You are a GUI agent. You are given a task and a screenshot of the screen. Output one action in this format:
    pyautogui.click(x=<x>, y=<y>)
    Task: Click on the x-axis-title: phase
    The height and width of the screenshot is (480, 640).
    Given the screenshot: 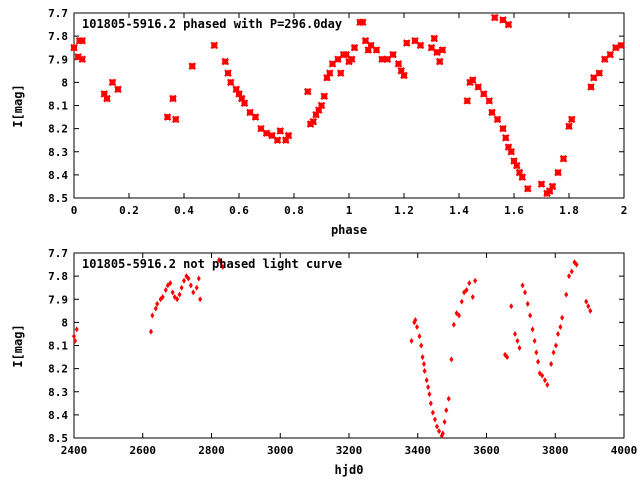 What is the action you would take?
    pyautogui.click(x=349, y=230)
    